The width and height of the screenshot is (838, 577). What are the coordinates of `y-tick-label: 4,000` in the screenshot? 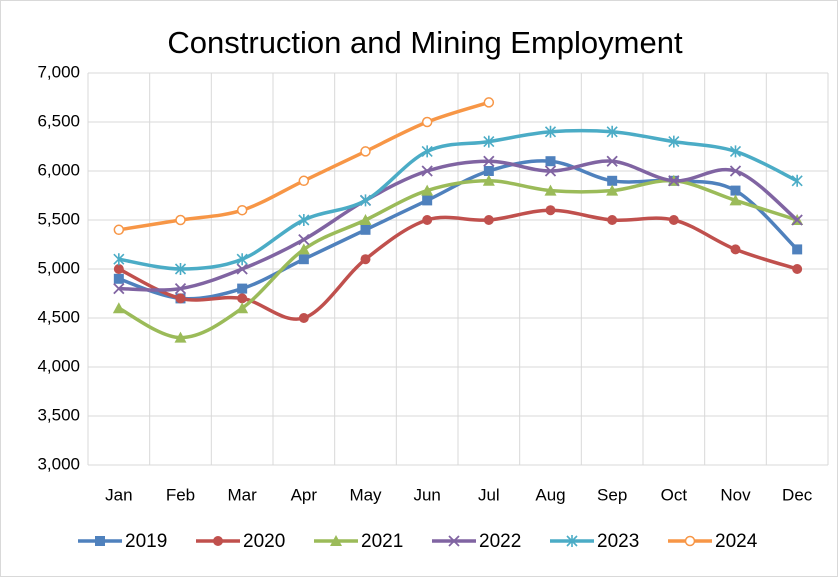 It's located at (58, 365).